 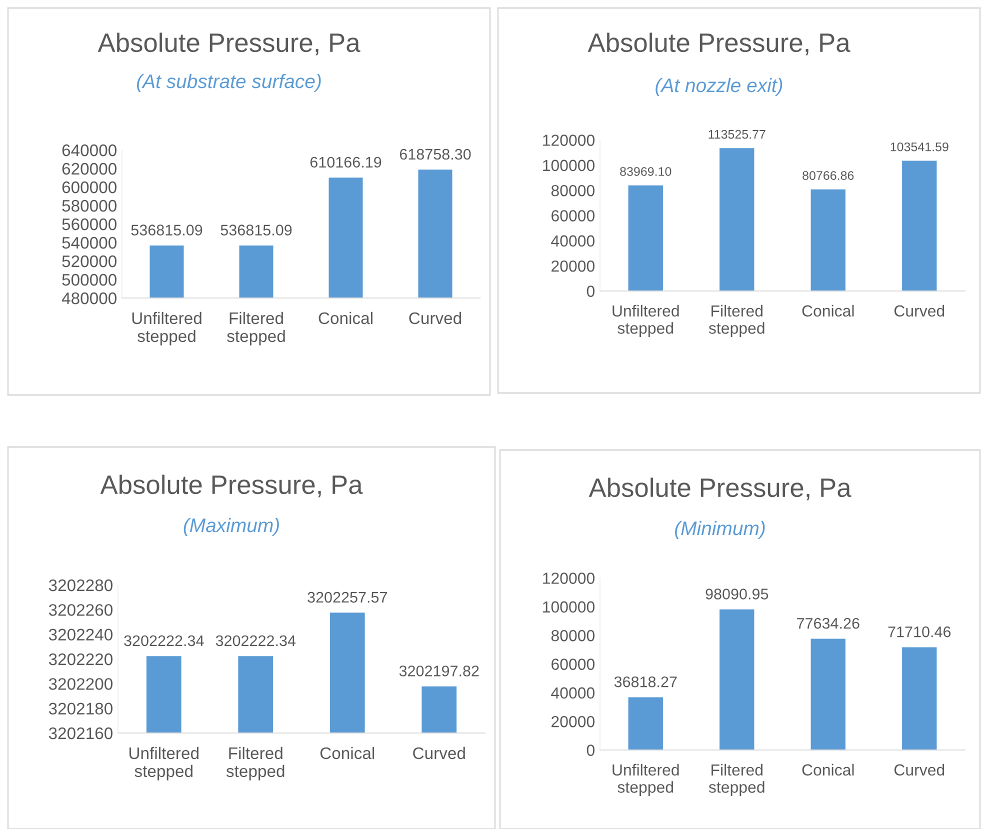 What do you see at coordinates (228, 83) in the screenshot?
I see `chart-subtitle: (At substrate surface)` at bounding box center [228, 83].